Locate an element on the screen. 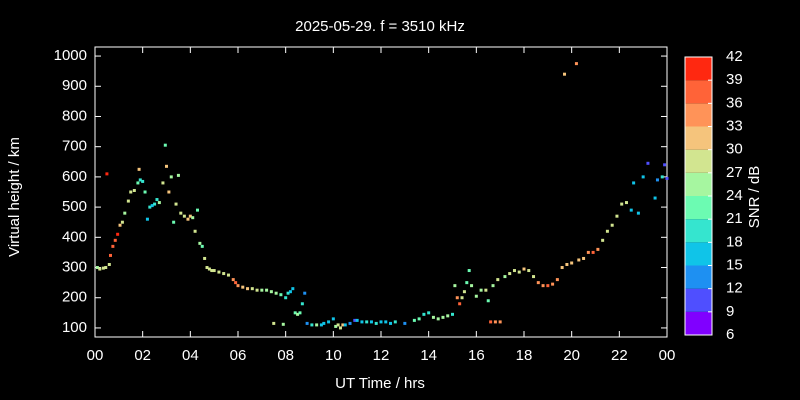  colorbar-tick-label: 6 is located at coordinates (730, 334).